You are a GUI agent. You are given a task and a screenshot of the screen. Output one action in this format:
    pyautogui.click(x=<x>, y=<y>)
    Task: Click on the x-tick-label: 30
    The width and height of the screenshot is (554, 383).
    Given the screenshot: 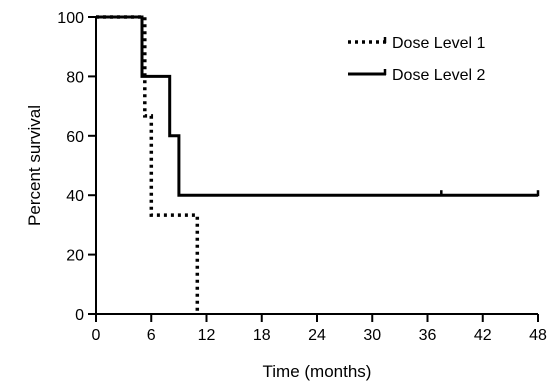 What is the action you would take?
    pyautogui.click(x=372, y=335)
    